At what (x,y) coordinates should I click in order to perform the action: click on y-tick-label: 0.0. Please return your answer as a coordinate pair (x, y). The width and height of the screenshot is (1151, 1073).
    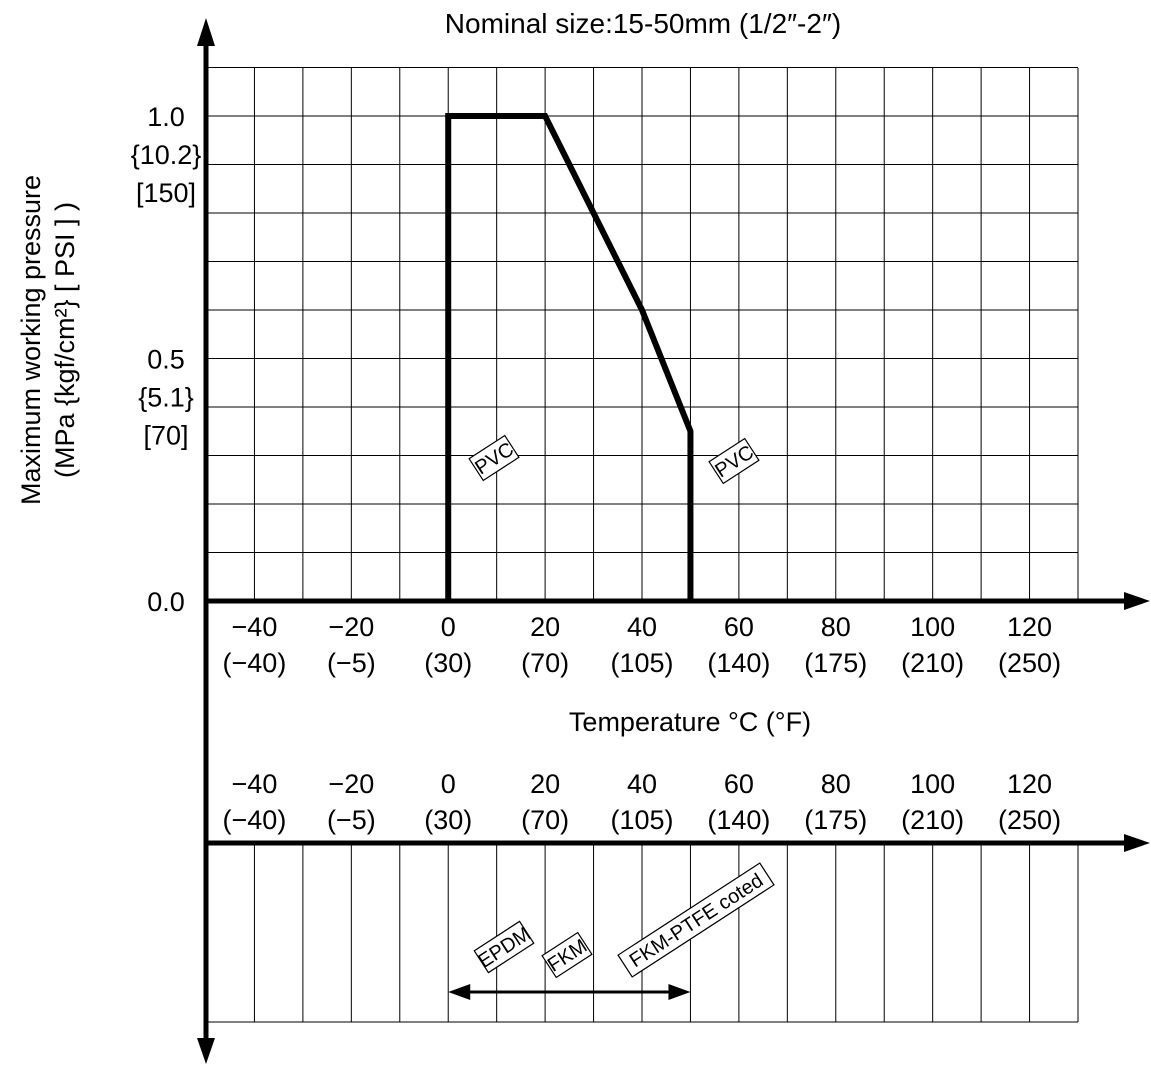
    Looking at the image, I should click on (166, 602).